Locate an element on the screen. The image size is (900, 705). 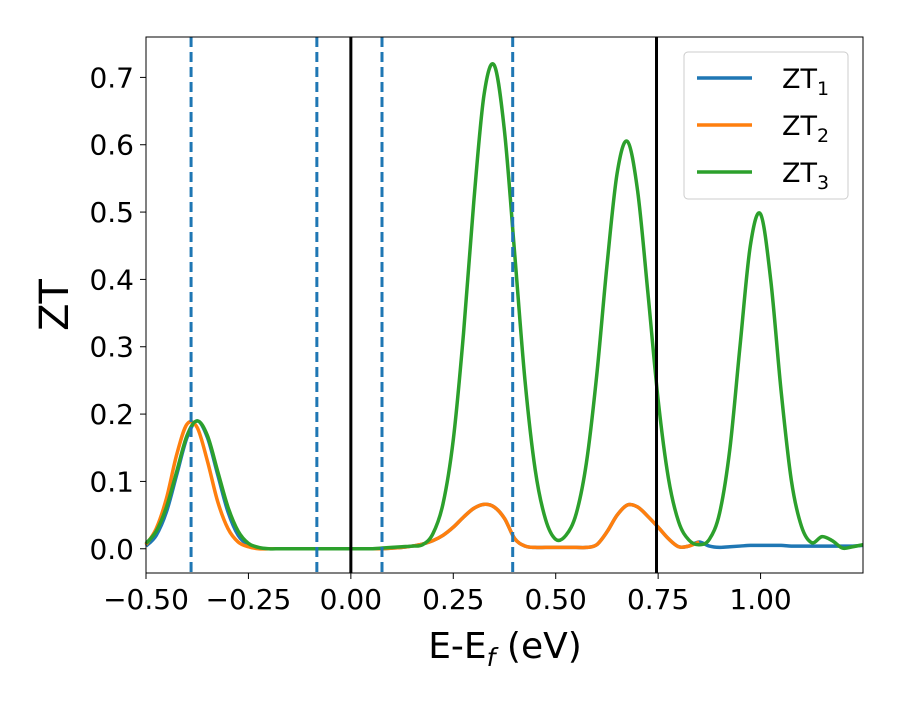
x-axis: −0.50 −0.25 0.00 0.25 0.50 0.75 1.00 is located at coordinates (447, 594).